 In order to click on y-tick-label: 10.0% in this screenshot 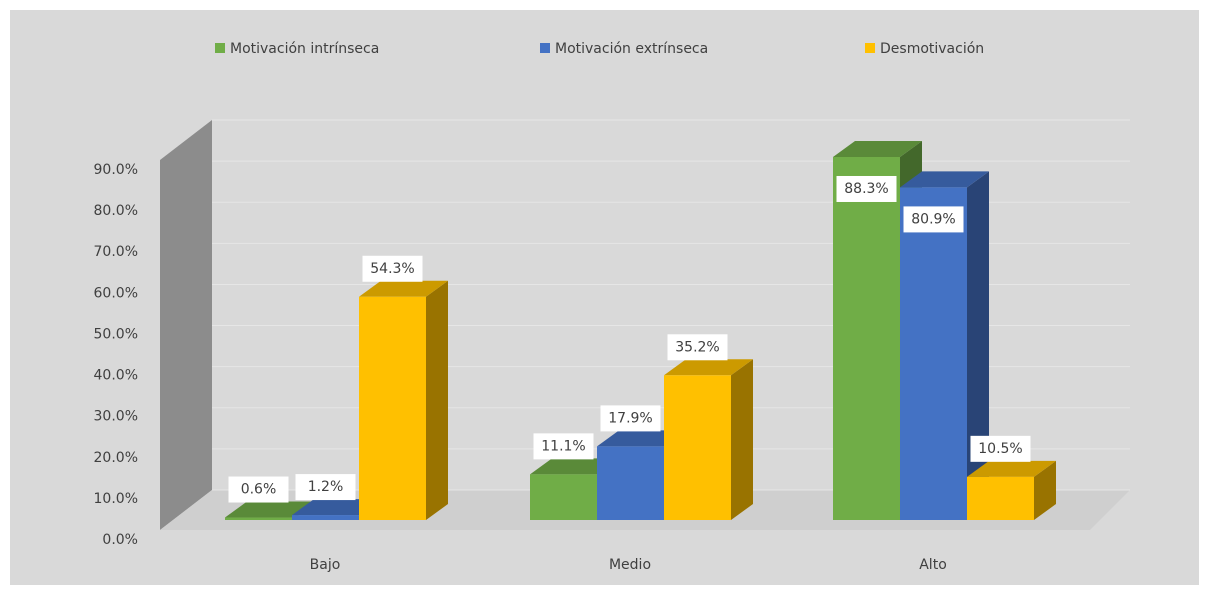, I will do `click(116, 499)`.